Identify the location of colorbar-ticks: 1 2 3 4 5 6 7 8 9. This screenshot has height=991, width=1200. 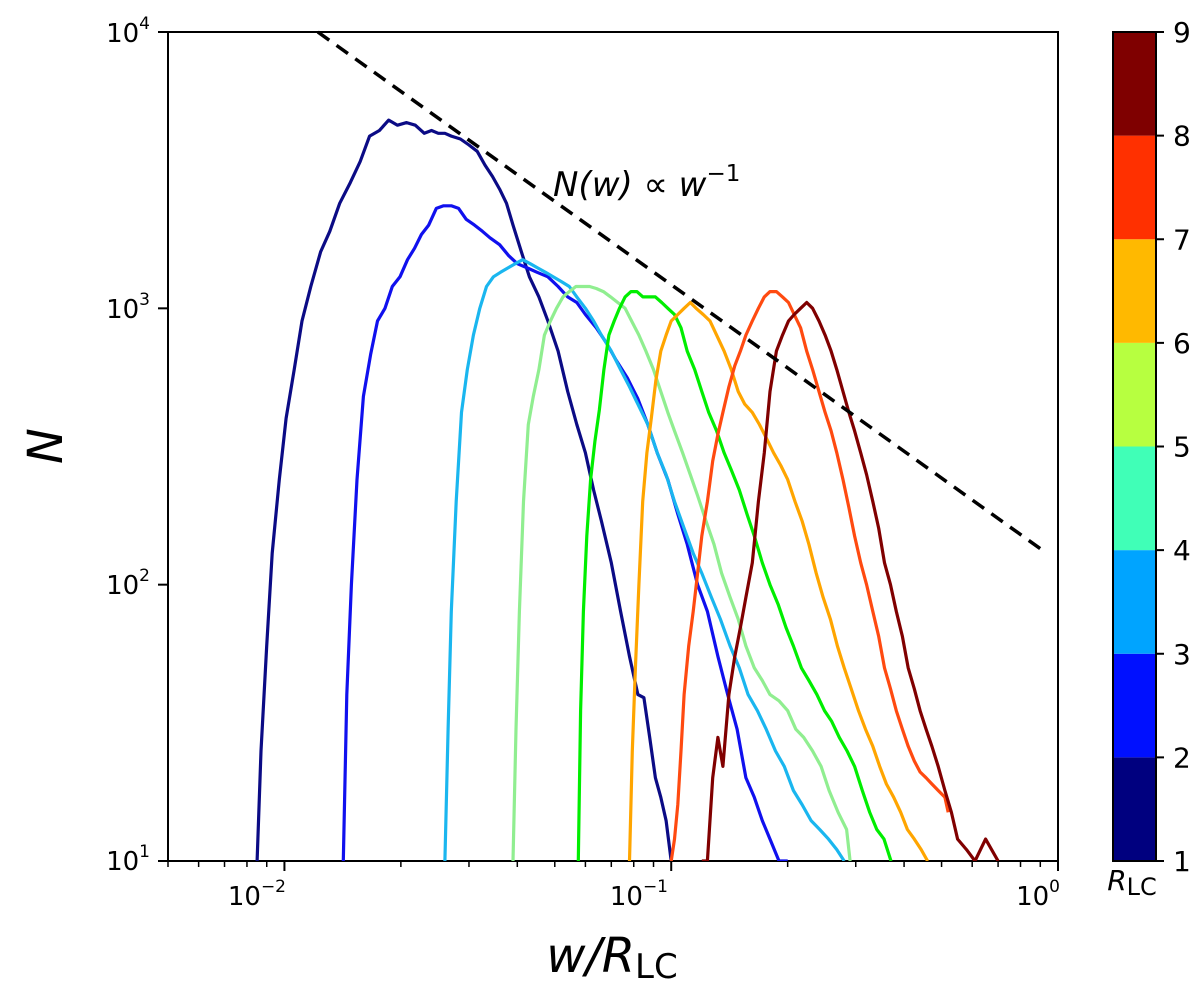
(1173, 447).